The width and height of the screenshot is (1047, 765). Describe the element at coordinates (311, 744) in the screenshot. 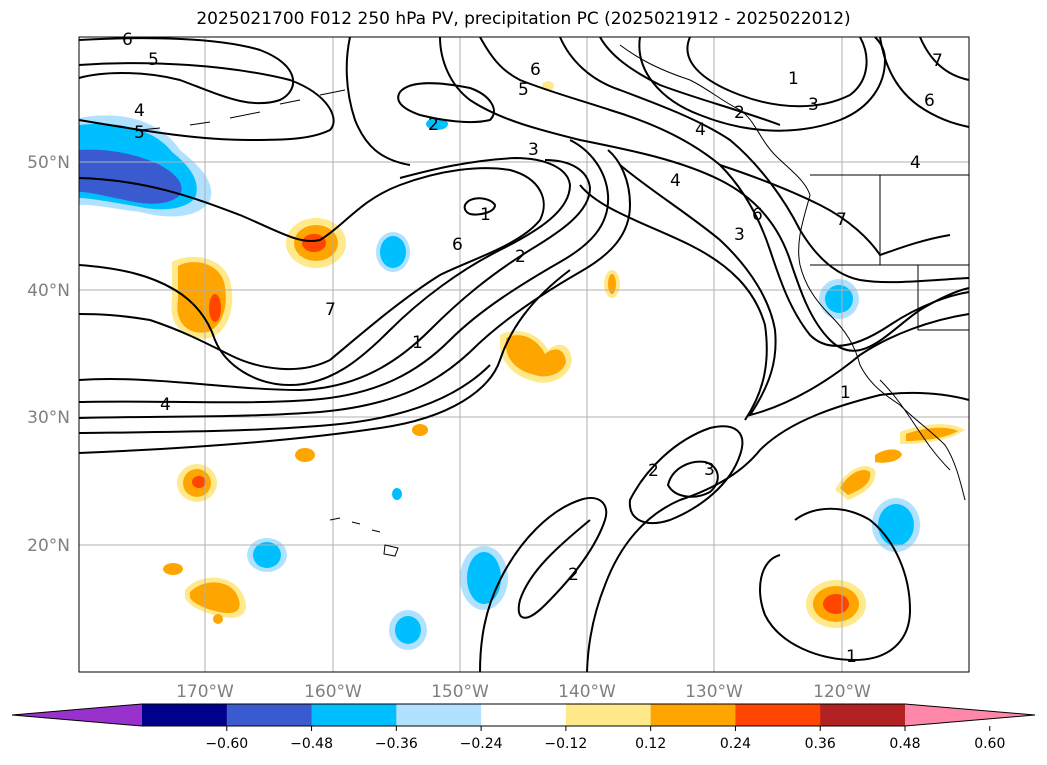

I see `colorbar-tick-label: −0.48` at that location.